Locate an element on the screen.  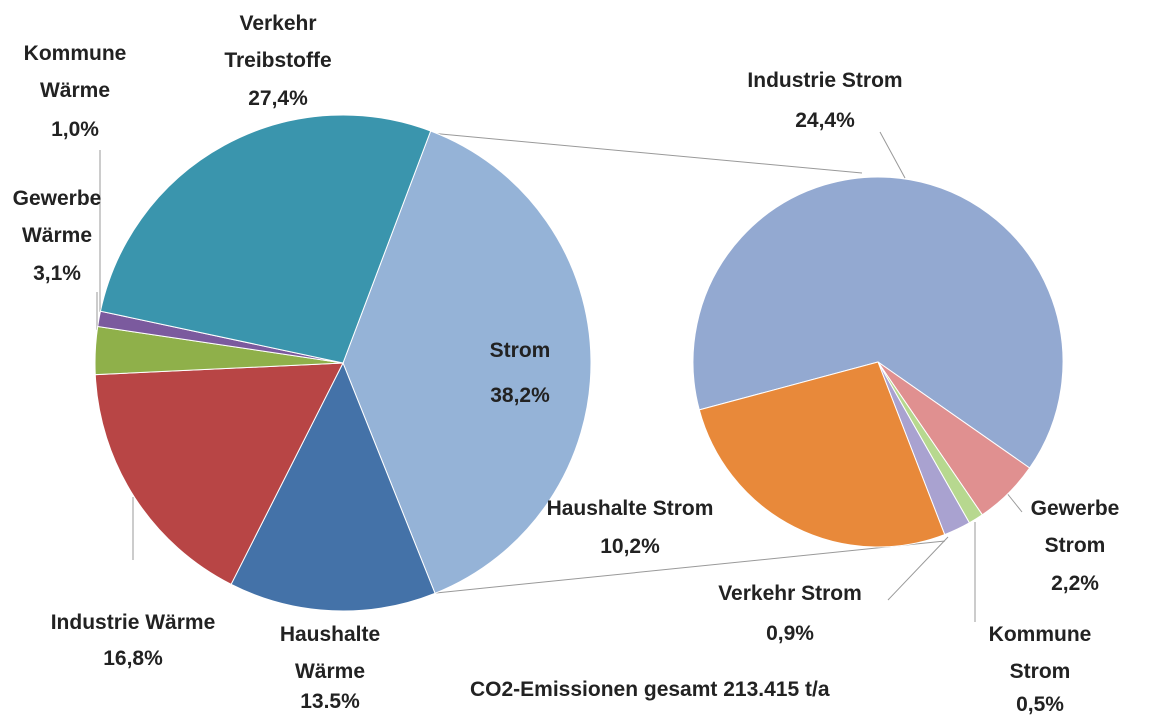
slice-label: Kommune Strom is located at coordinates (1040, 653).